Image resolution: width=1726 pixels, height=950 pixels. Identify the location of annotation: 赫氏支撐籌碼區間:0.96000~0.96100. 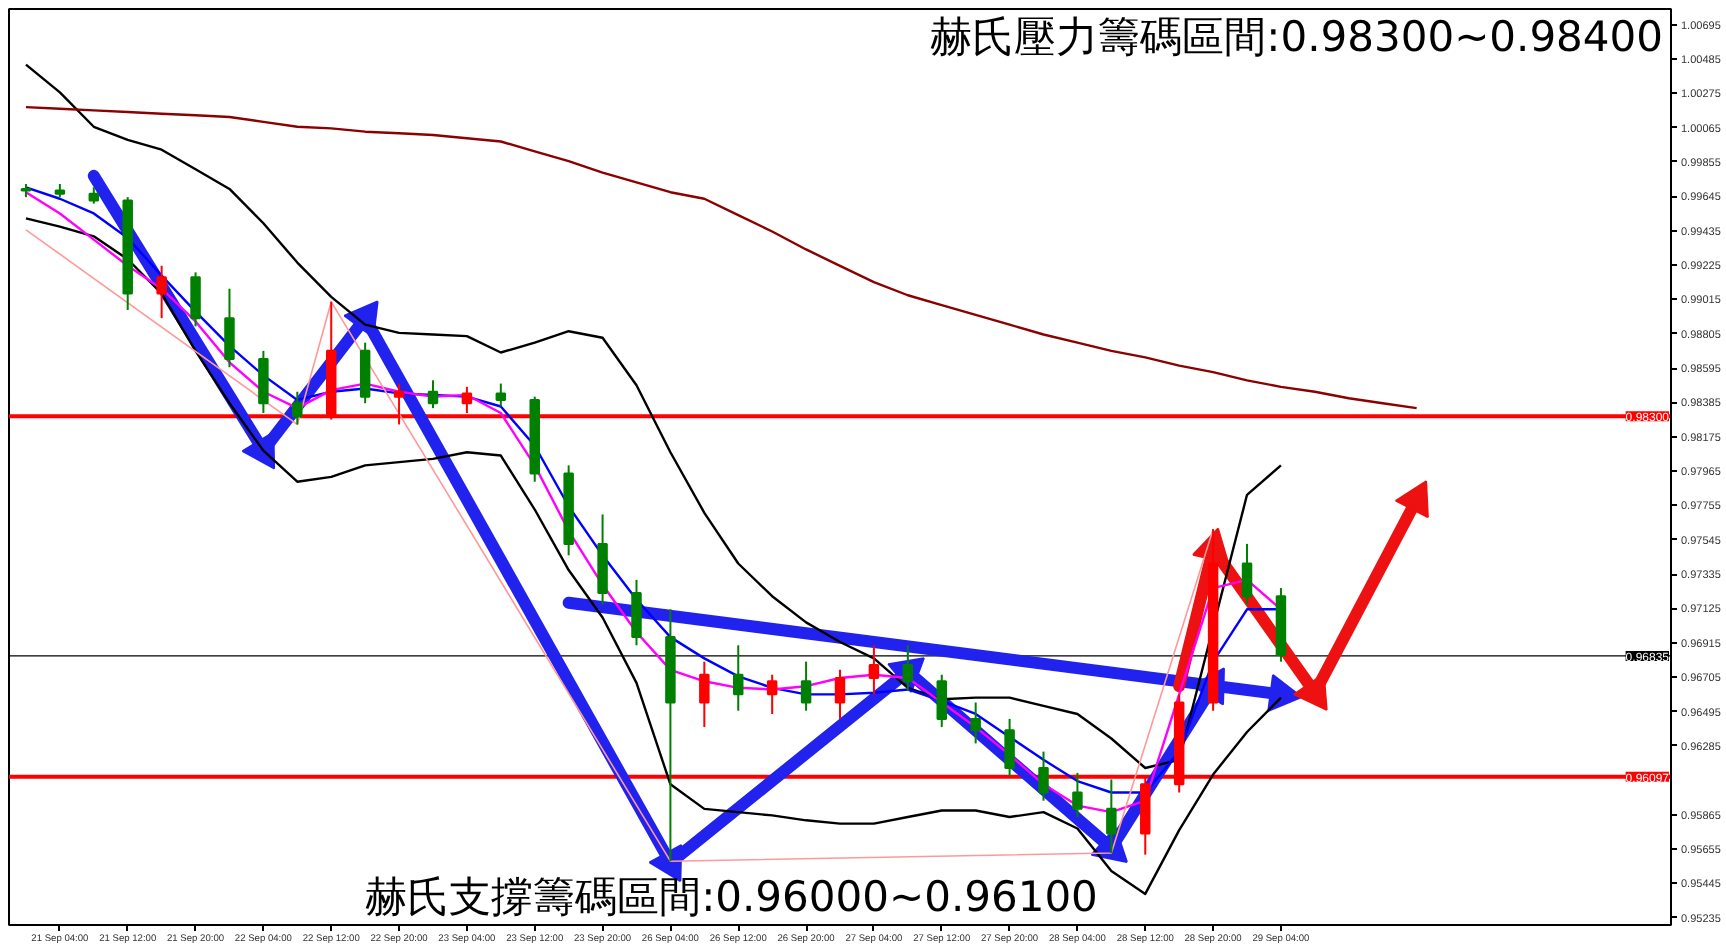
(731, 897).